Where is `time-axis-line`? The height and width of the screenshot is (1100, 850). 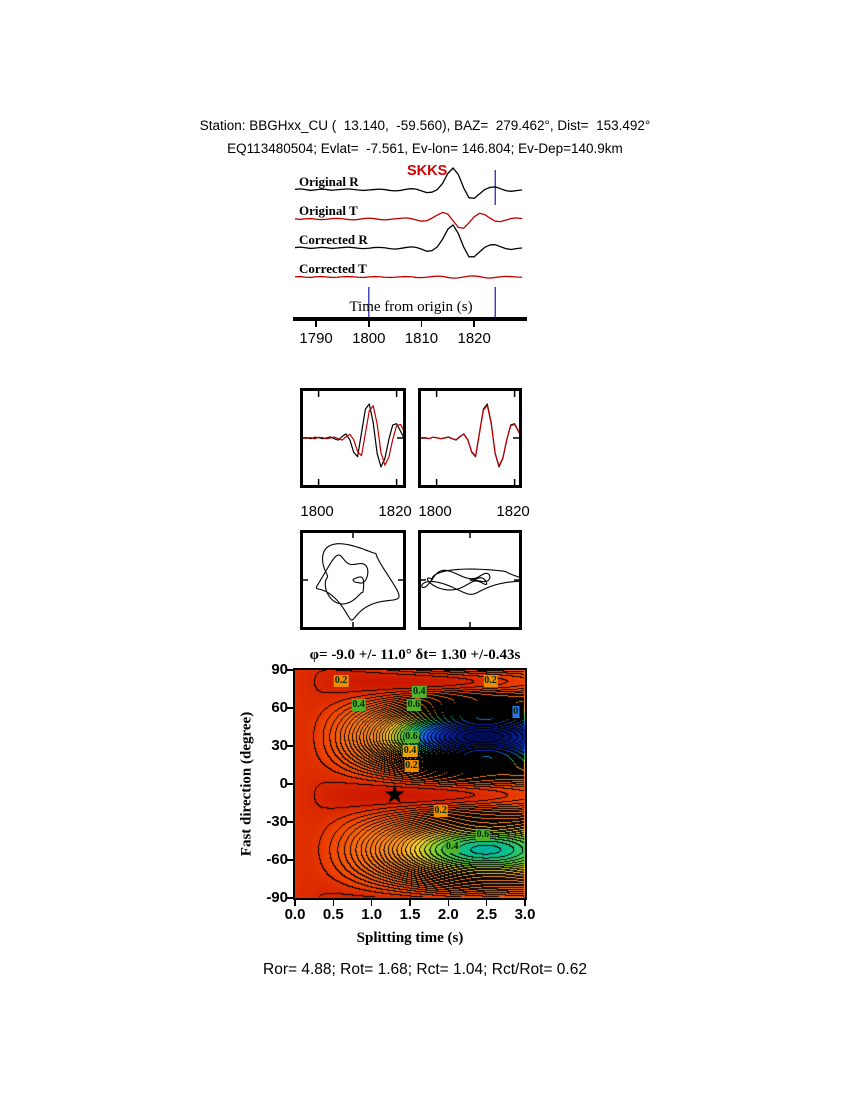
time-axis-line is located at coordinates (410, 319).